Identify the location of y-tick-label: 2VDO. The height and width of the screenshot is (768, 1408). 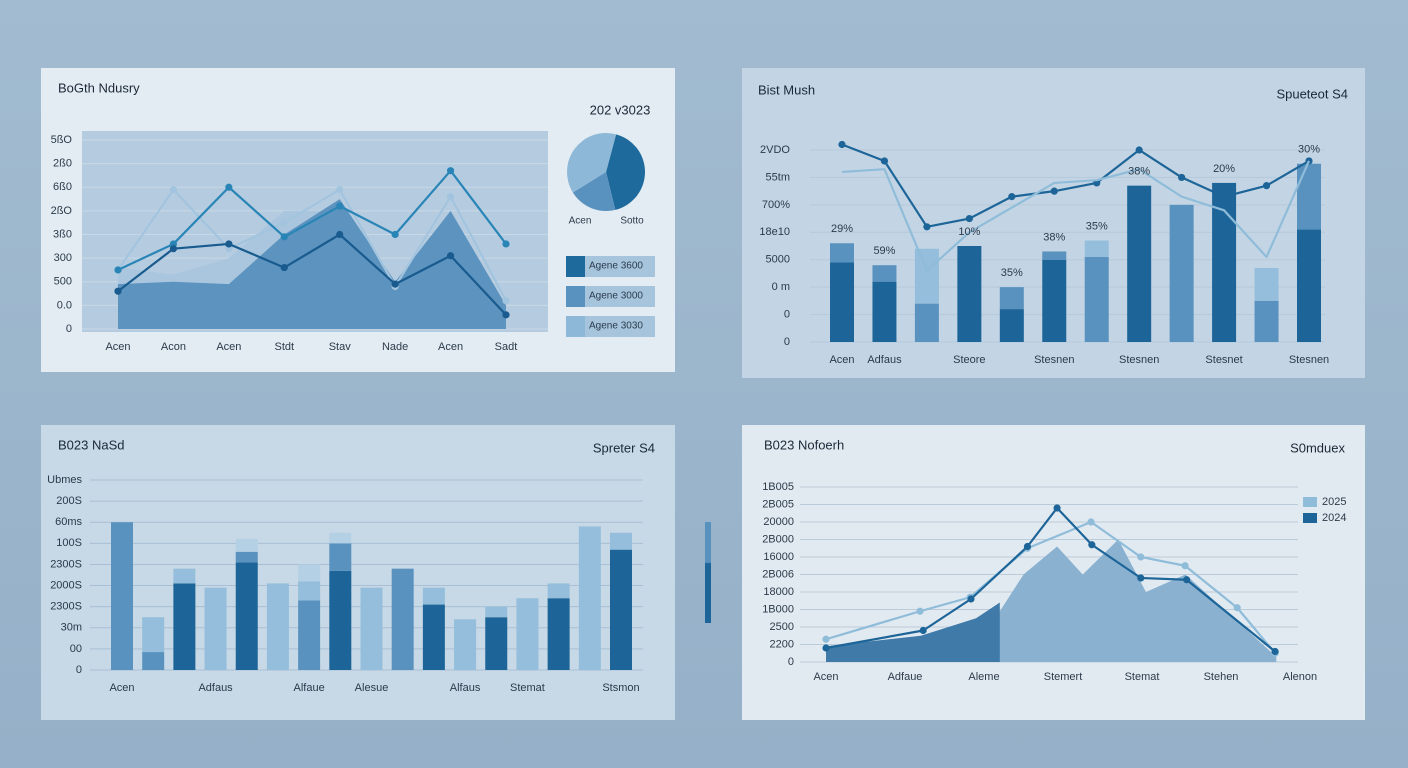
(775, 150).